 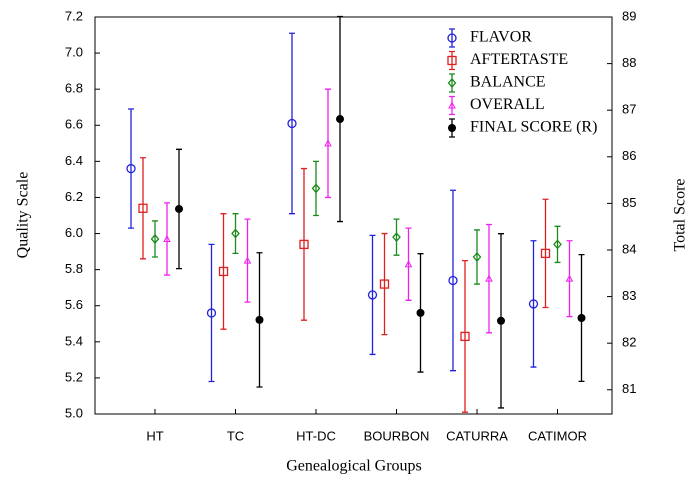 What do you see at coordinates (501, 37) in the screenshot?
I see `legend-label: FLAVOR` at bounding box center [501, 37].